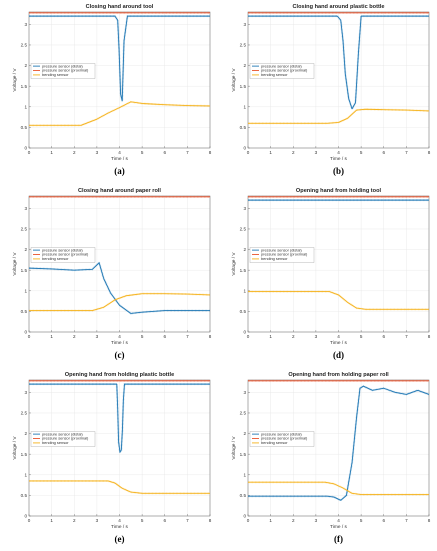  What do you see at coordinates (339, 7) in the screenshot?
I see `chart-title: Closing hand around plastic bottle` at bounding box center [339, 7].